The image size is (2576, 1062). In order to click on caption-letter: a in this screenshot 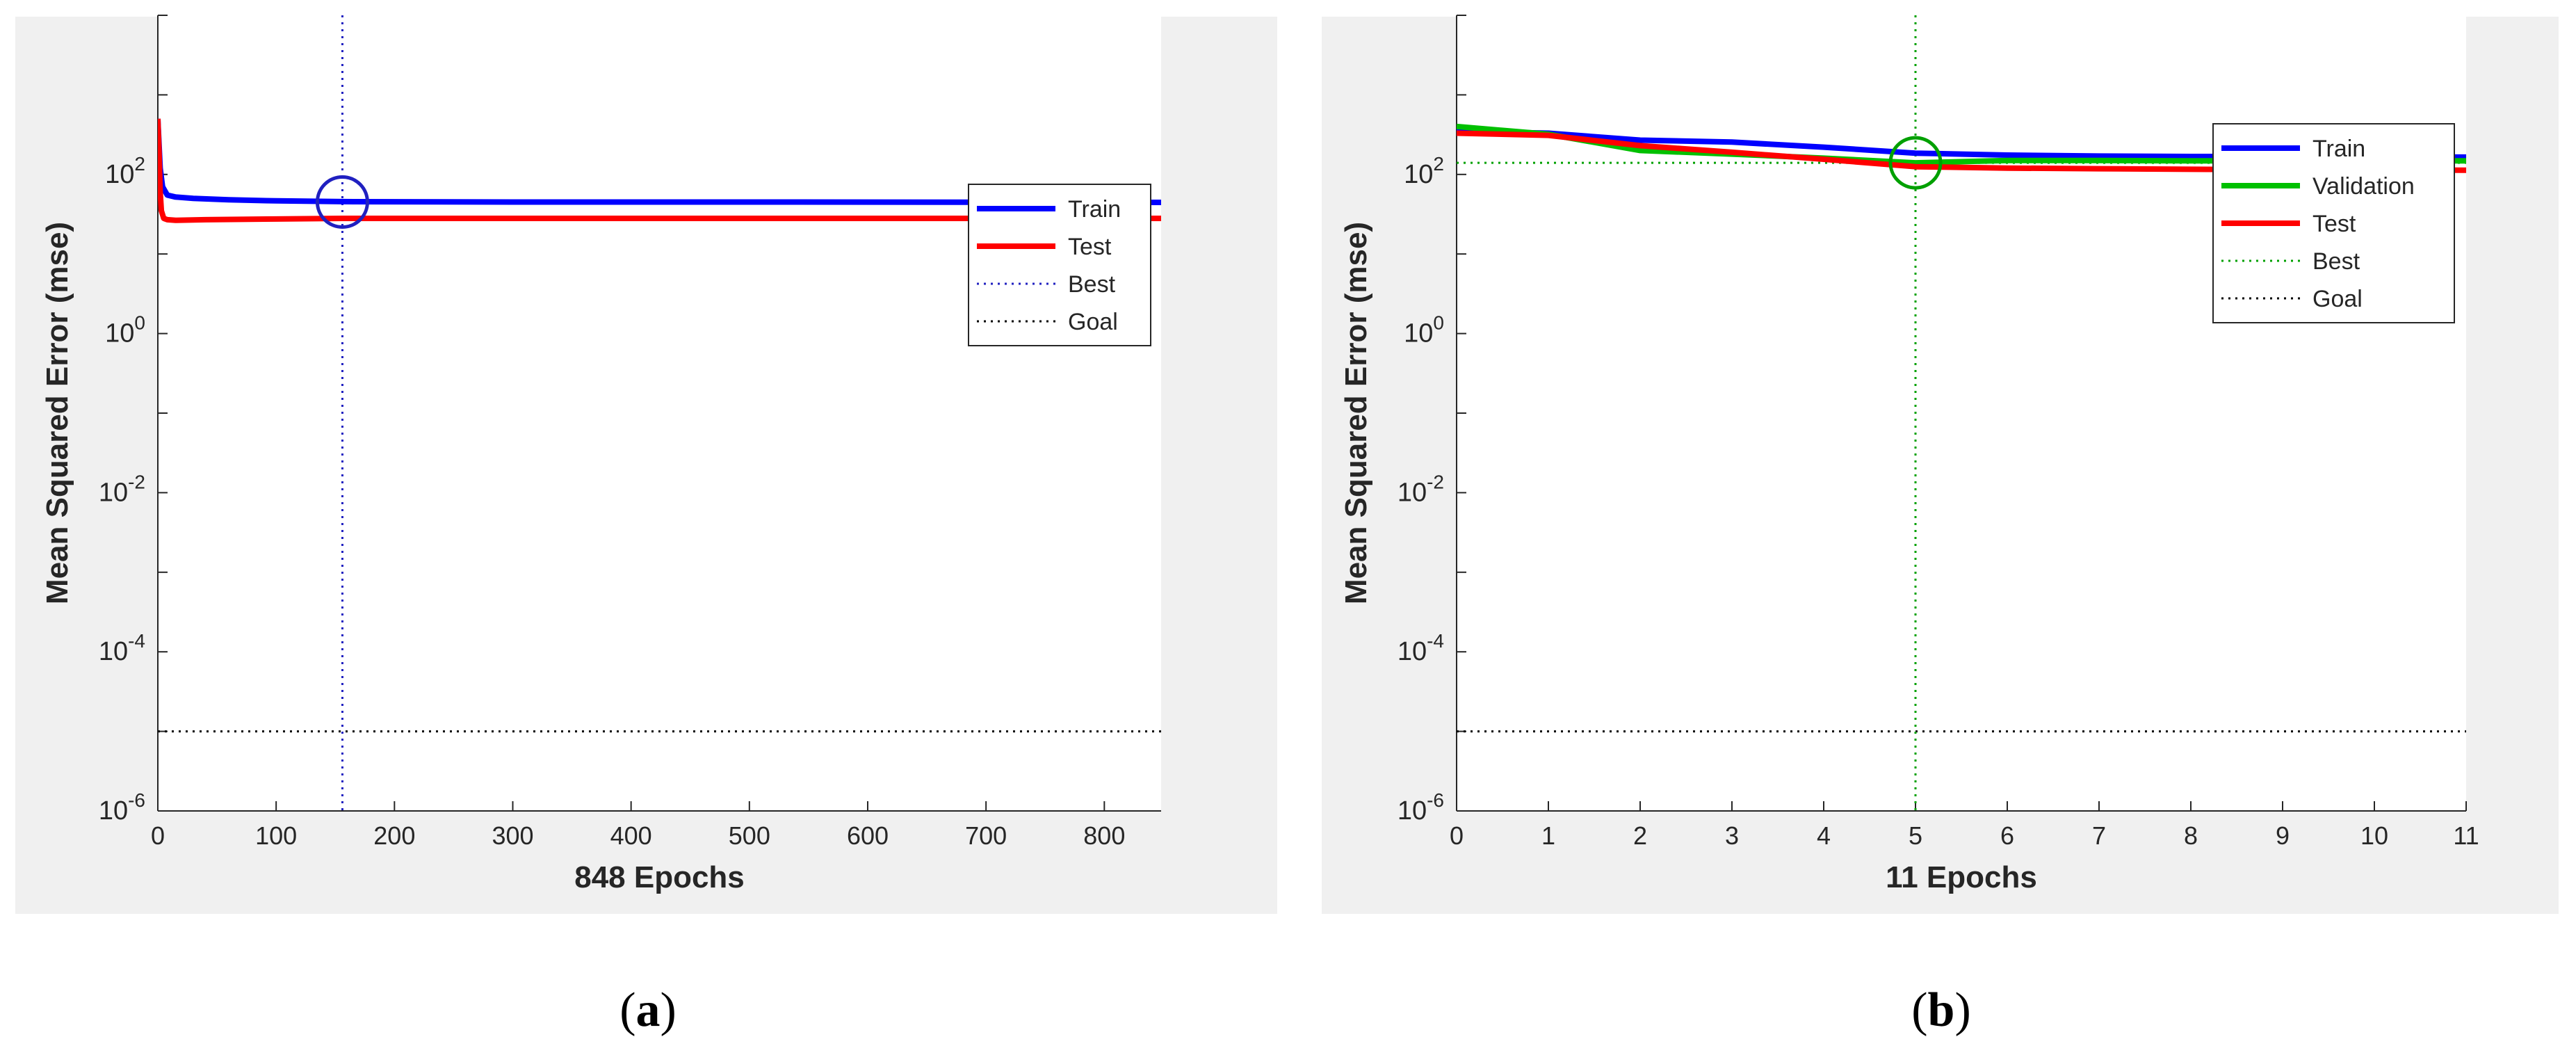, I will do `click(648, 1010)`.